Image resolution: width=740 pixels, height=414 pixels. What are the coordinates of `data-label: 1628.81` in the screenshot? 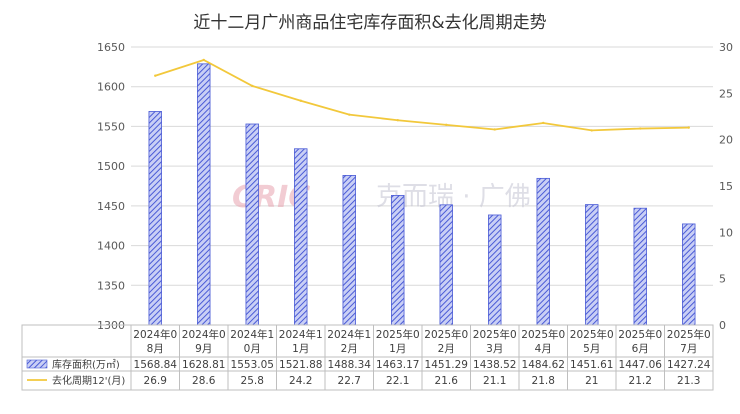 It's located at (203, 365).